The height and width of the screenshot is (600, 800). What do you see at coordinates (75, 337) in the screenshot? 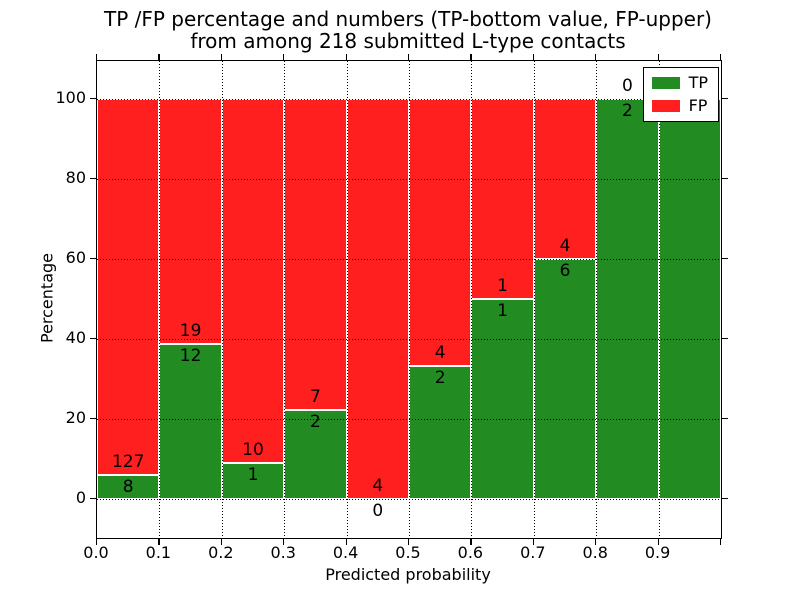
I see `y-tick-label: 40` at bounding box center [75, 337].